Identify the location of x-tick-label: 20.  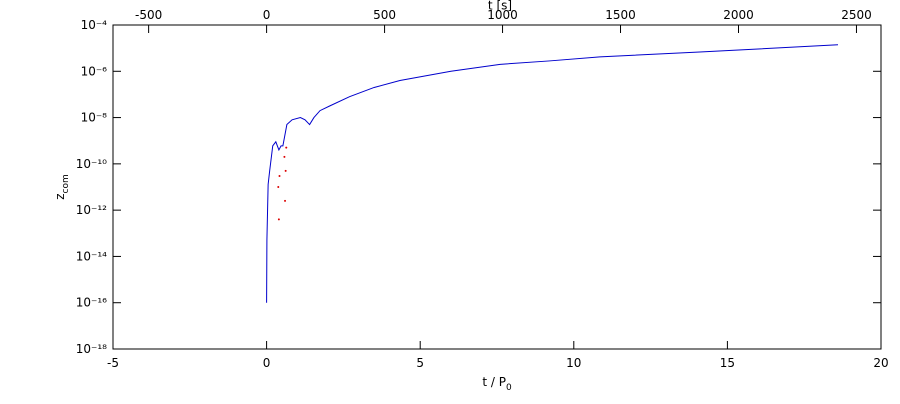
(880, 363).